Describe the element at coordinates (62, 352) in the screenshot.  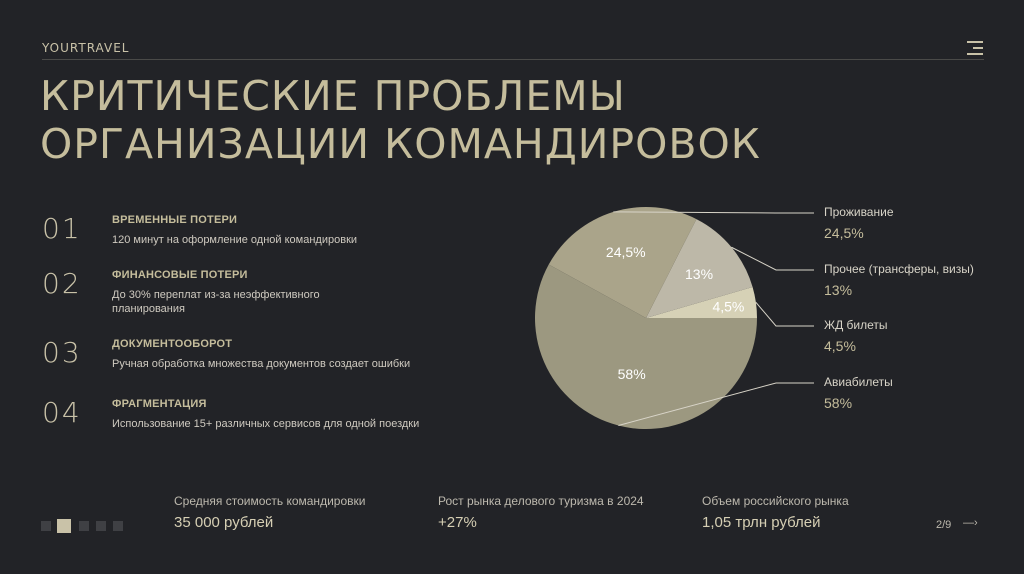
I see `problem-number: 03` at that location.